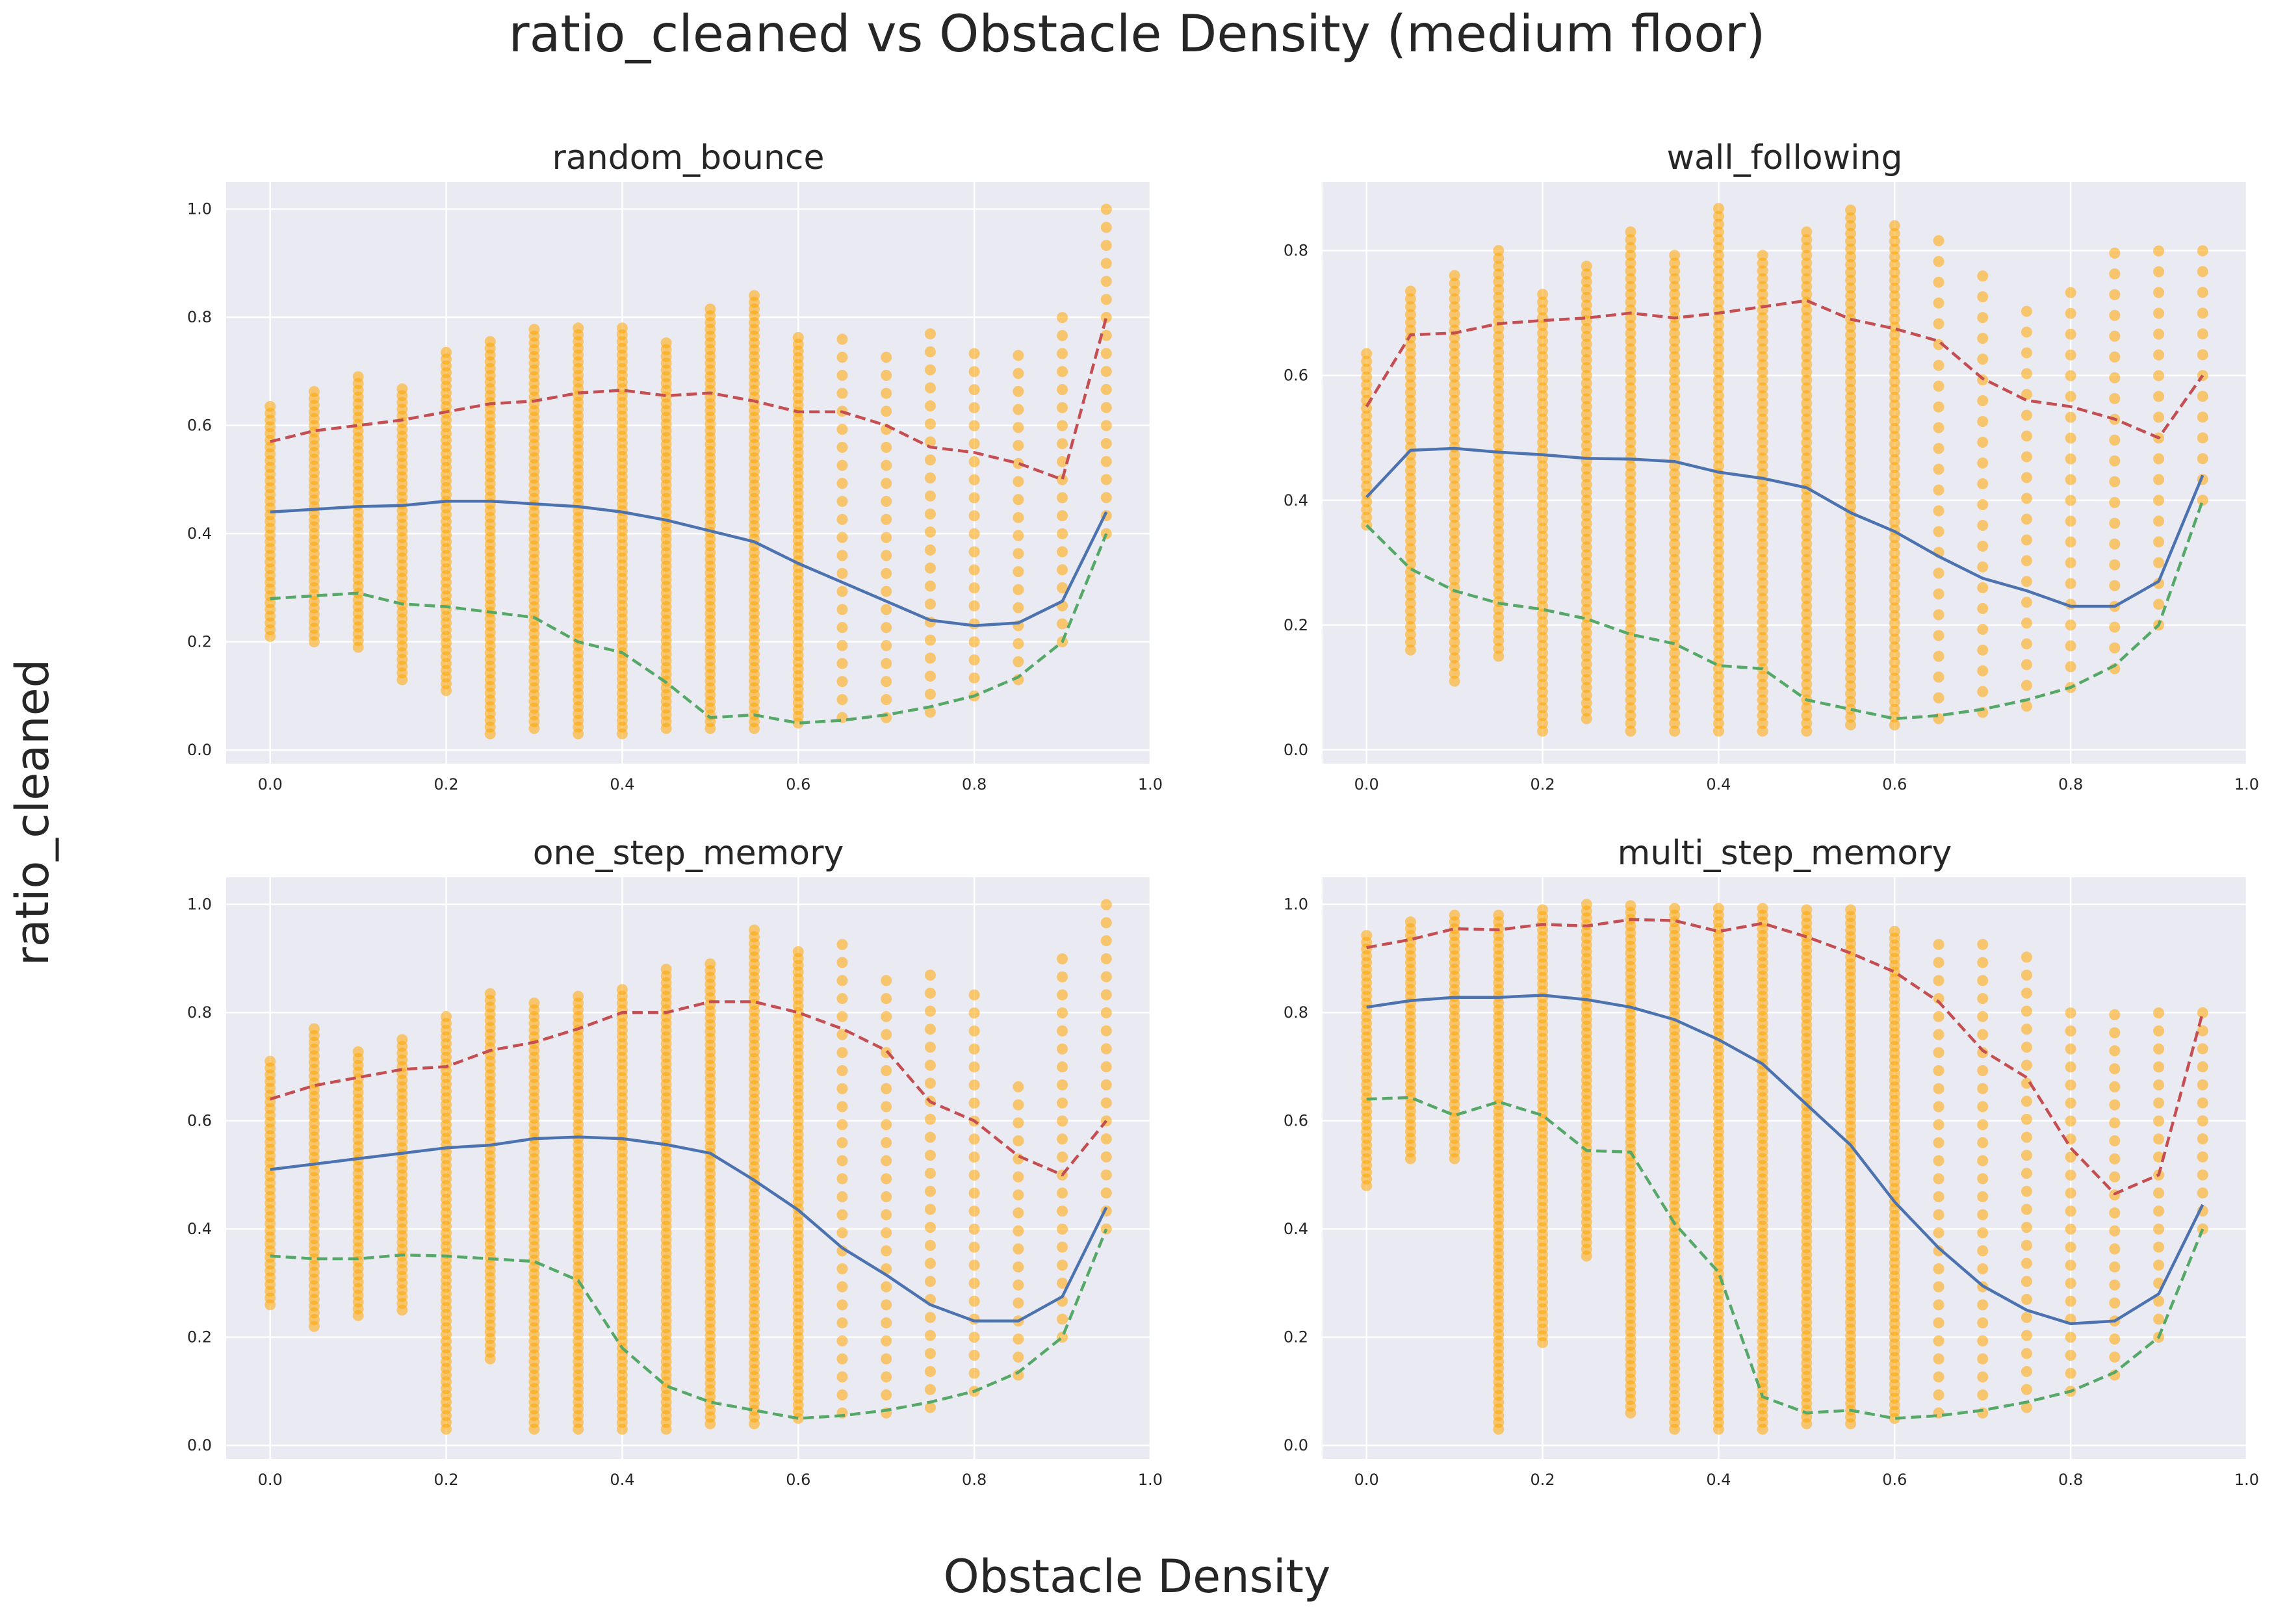 The width and height of the screenshot is (2274, 1624). What do you see at coordinates (199, 426) in the screenshot?
I see `y-tick-label: 0.6` at bounding box center [199, 426].